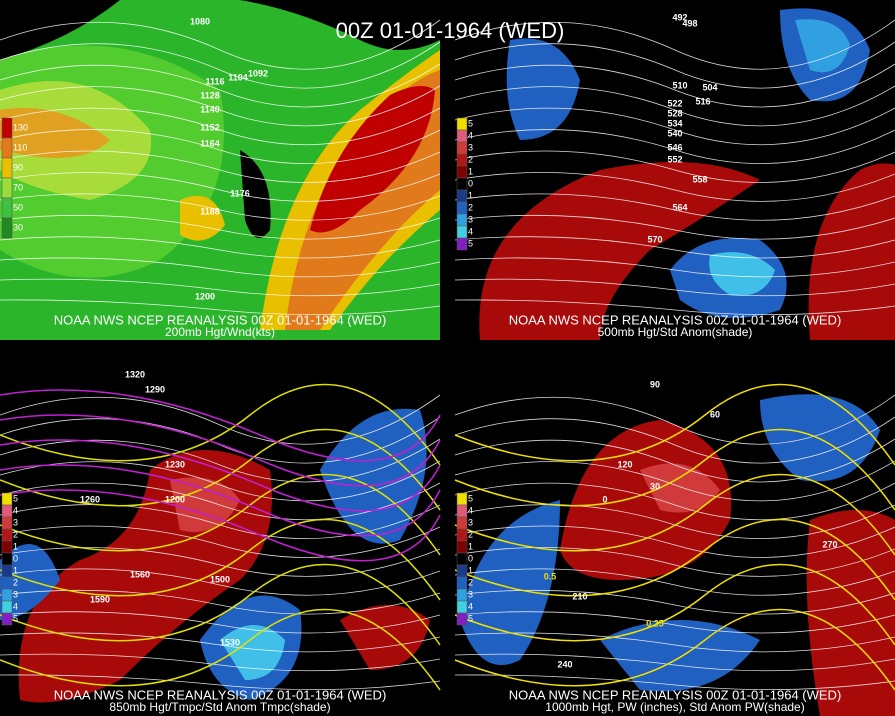  What do you see at coordinates (654, 239) in the screenshot?
I see `contour-label: 570` at bounding box center [654, 239].